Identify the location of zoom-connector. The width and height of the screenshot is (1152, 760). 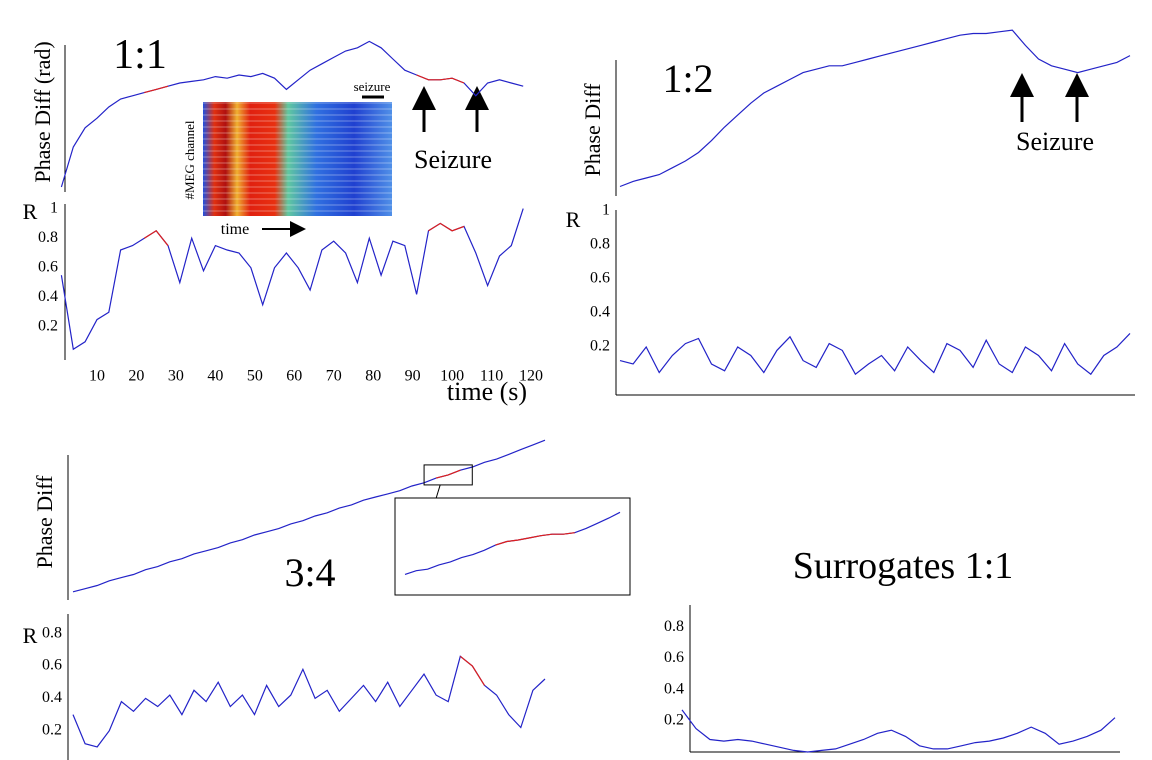
(438, 491).